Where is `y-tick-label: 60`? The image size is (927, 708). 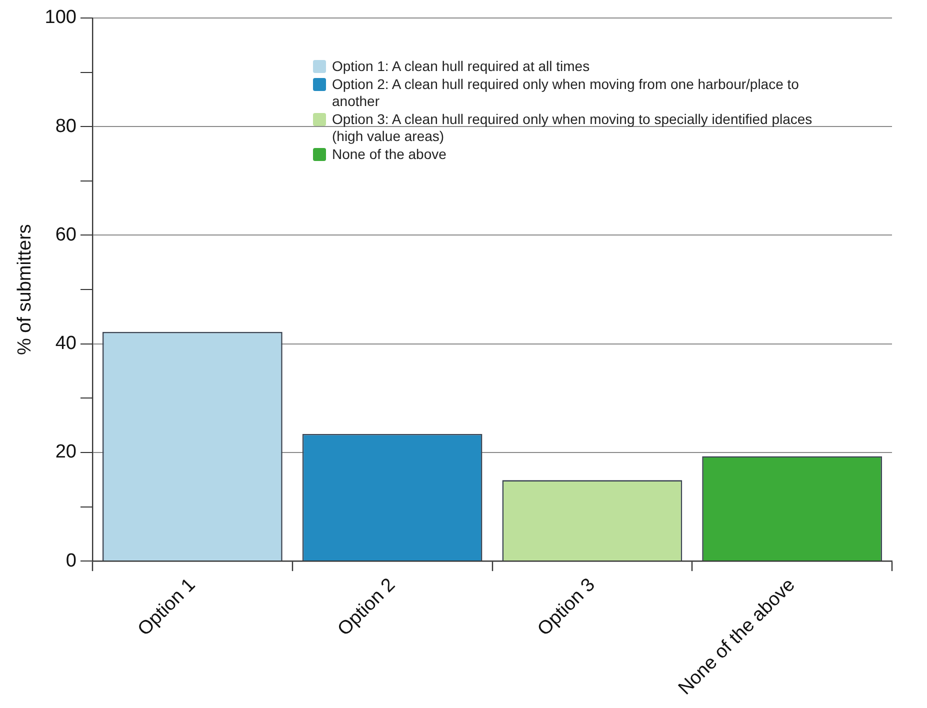 y-tick-label: 60 is located at coordinates (65, 235).